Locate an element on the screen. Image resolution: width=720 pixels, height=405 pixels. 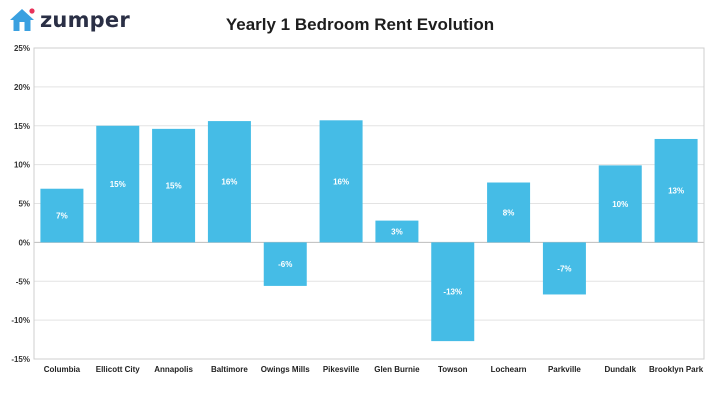
house-icon is located at coordinates (22, 19).